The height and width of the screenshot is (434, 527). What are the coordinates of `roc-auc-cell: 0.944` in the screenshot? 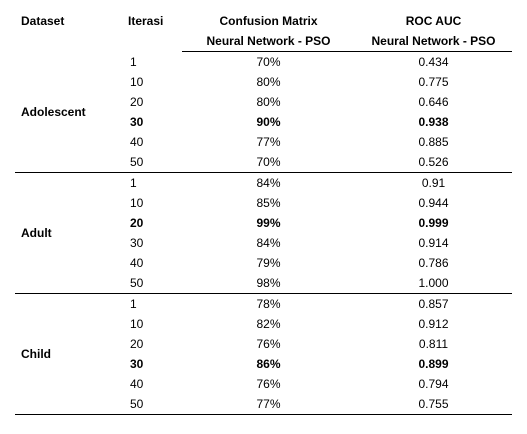 It's located at (433, 203).